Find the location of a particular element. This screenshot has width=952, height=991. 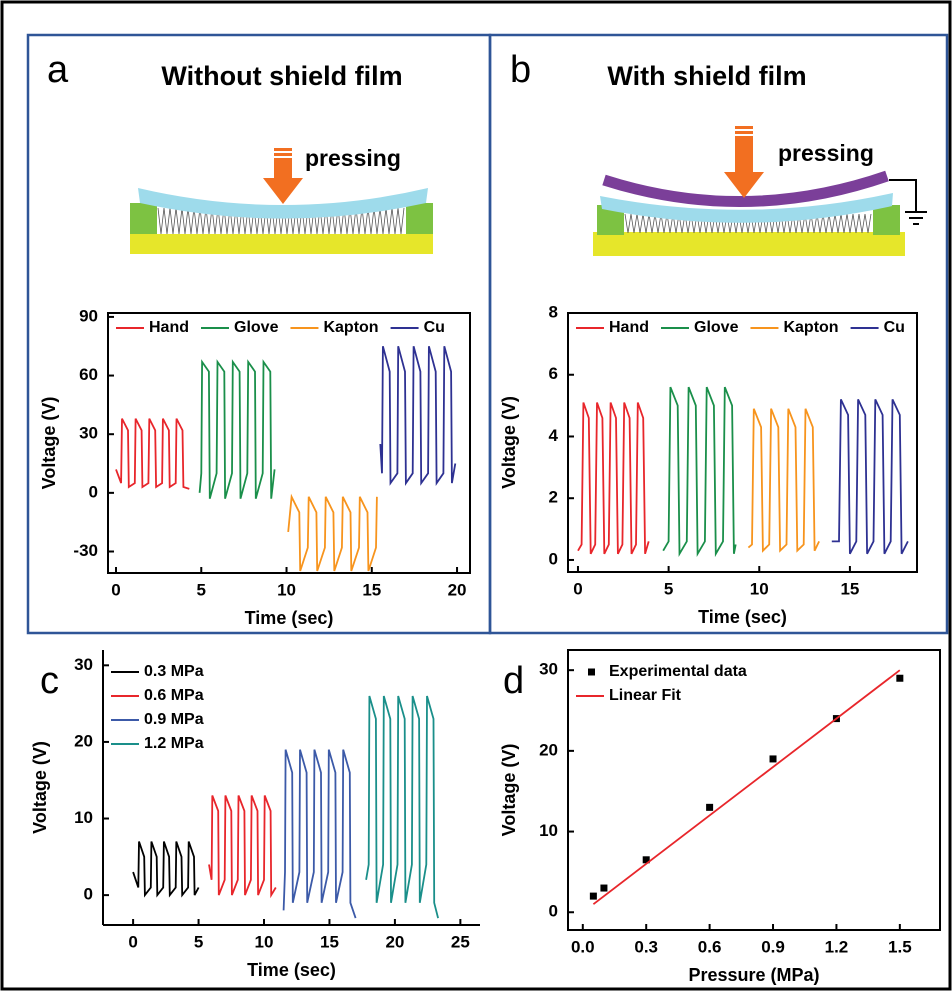

shield-film is located at coordinates (745, 188).